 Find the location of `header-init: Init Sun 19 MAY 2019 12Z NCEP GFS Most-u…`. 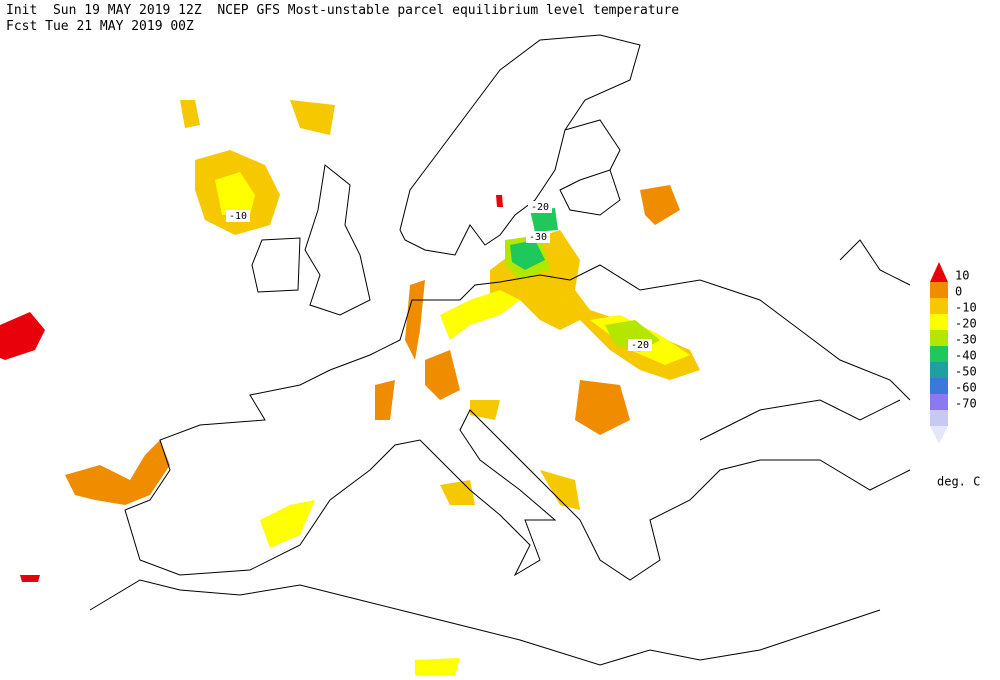

header-init: Init Sun 19 MAY 2019 12Z NCEP GFS Most-u… is located at coordinates (342, 10).